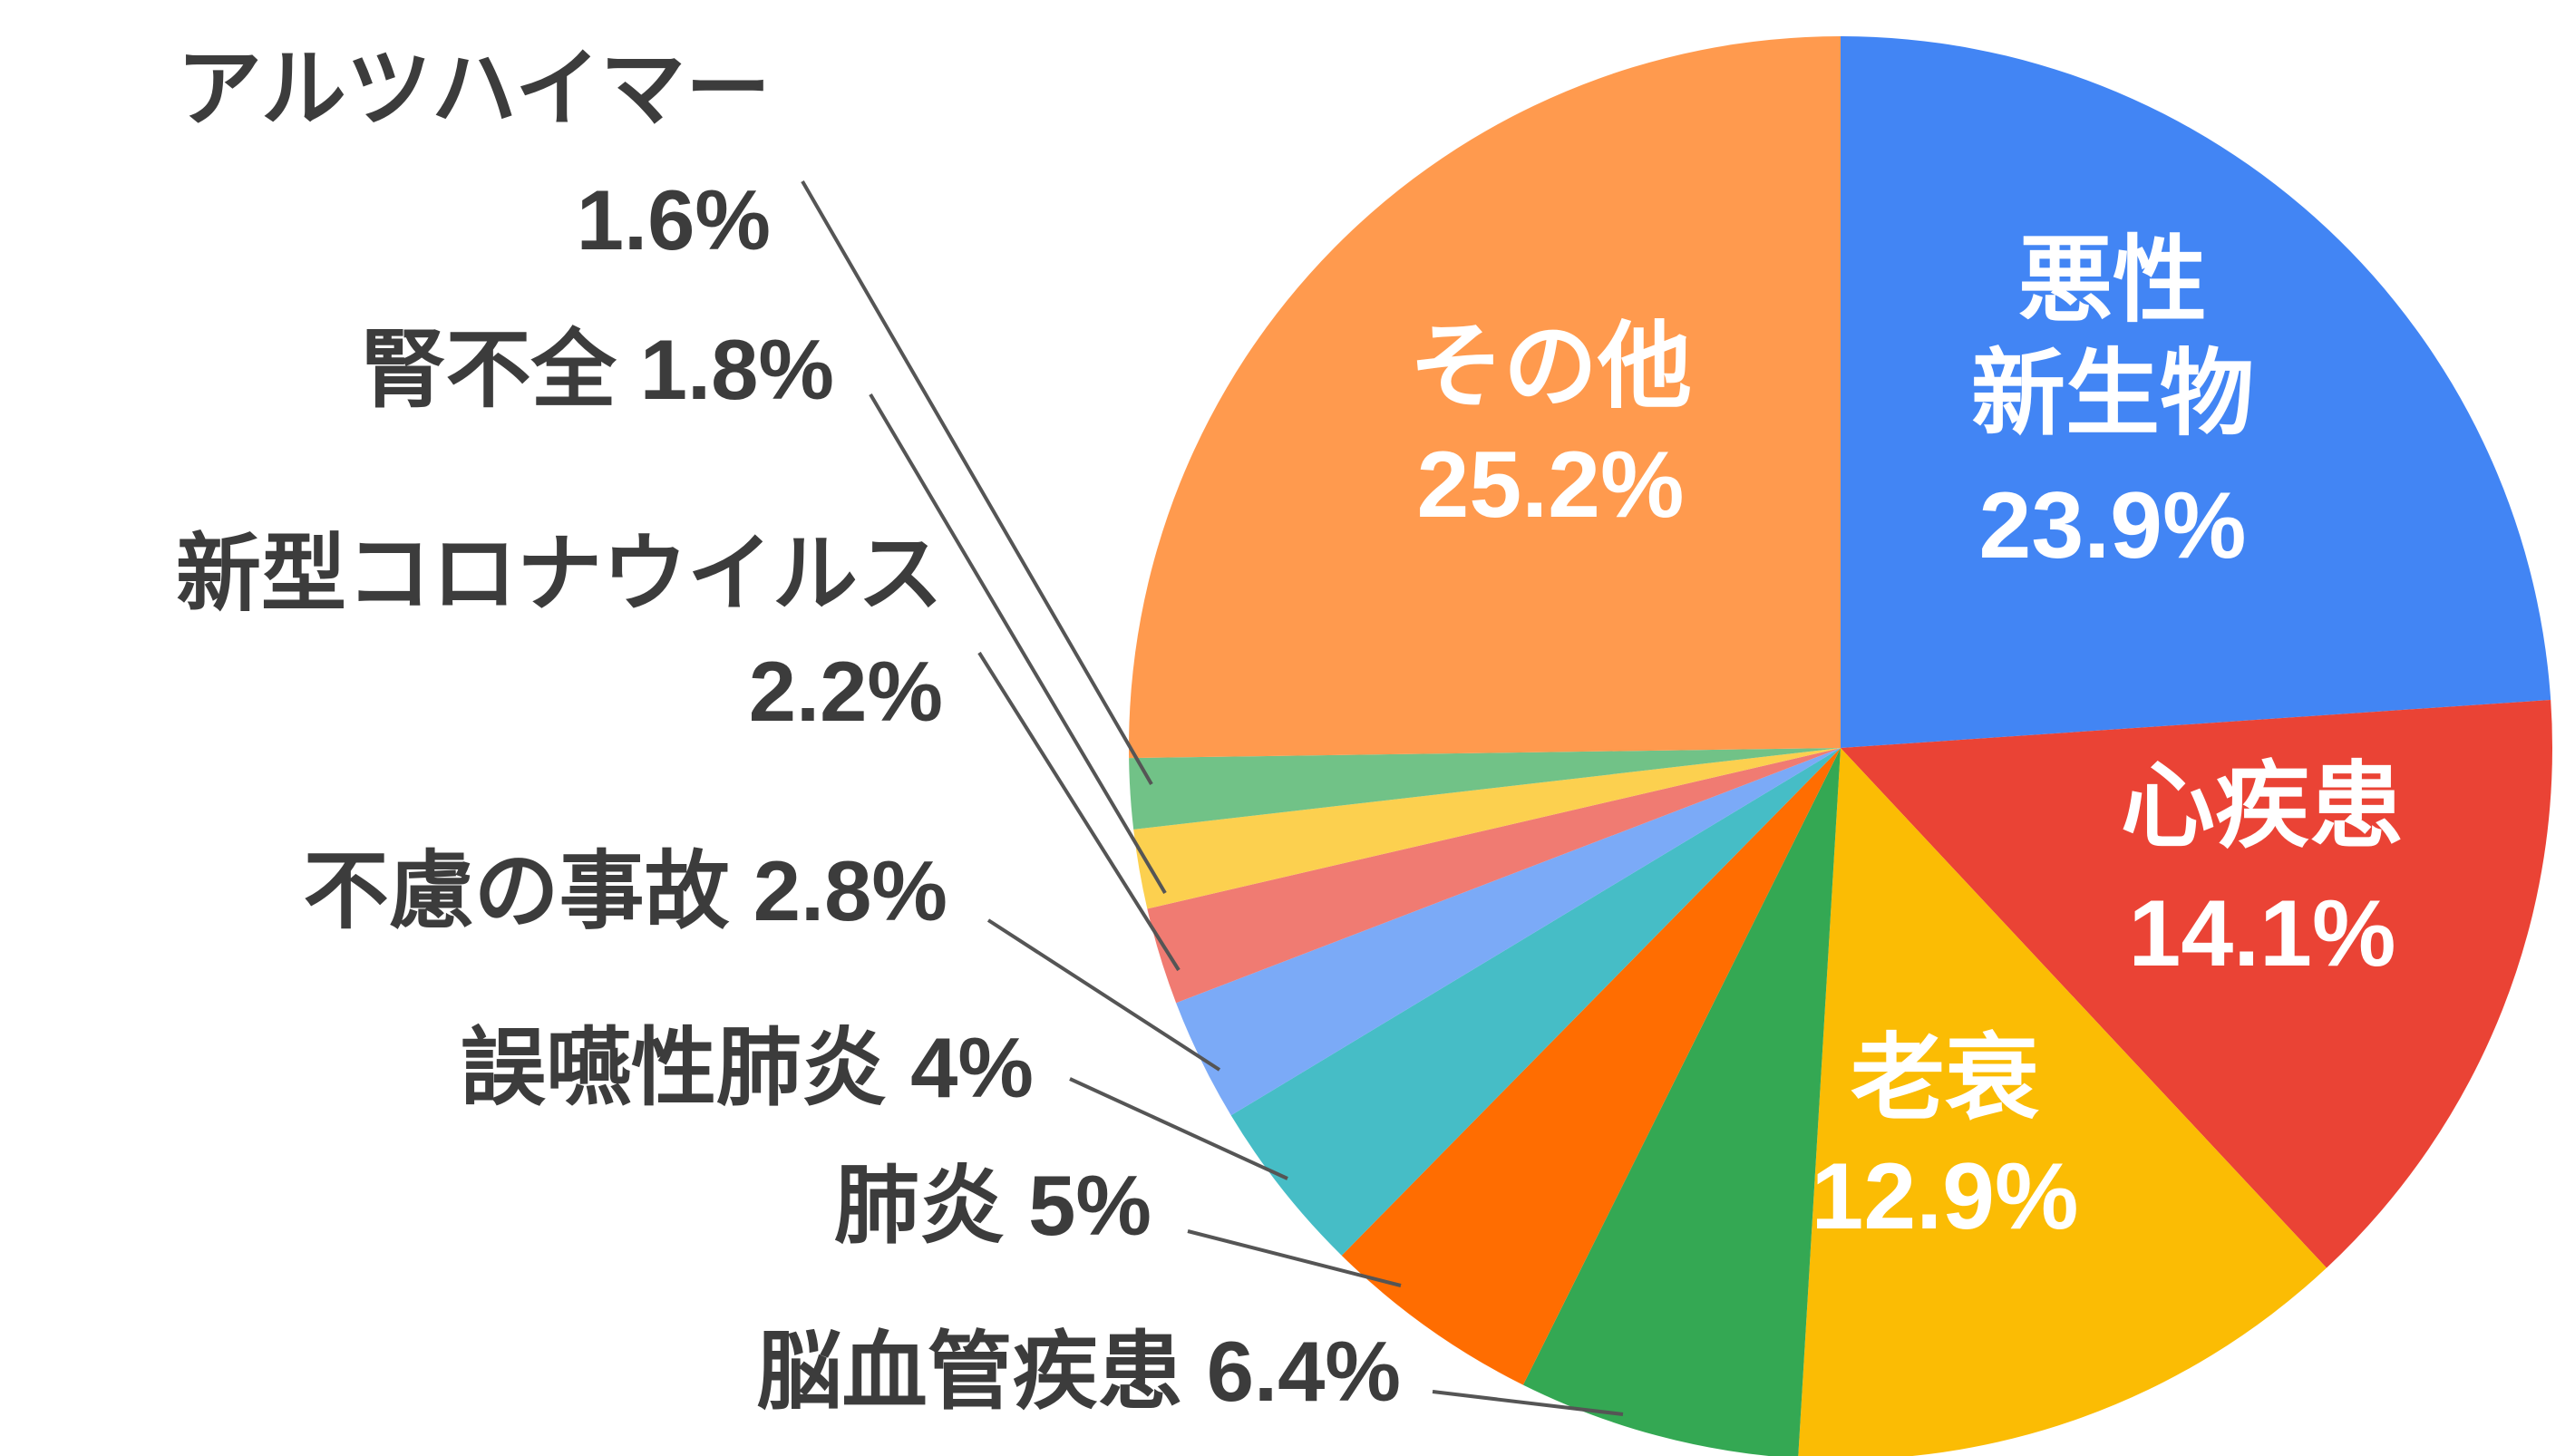 The width and height of the screenshot is (2575, 1456). I want to click on slice-outside-label: 不慮の事故 2.8%, so click(625, 890).